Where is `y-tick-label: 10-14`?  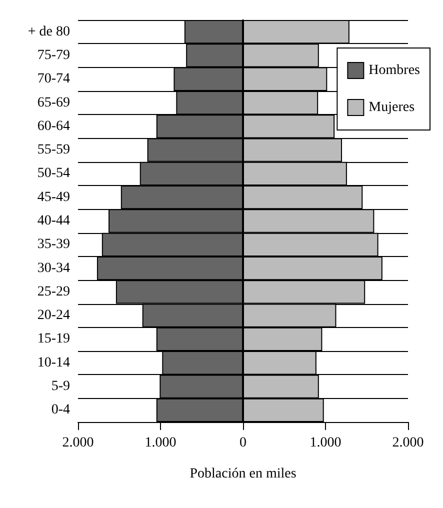
y-tick-label: 10-14 is located at coordinates (53, 362).